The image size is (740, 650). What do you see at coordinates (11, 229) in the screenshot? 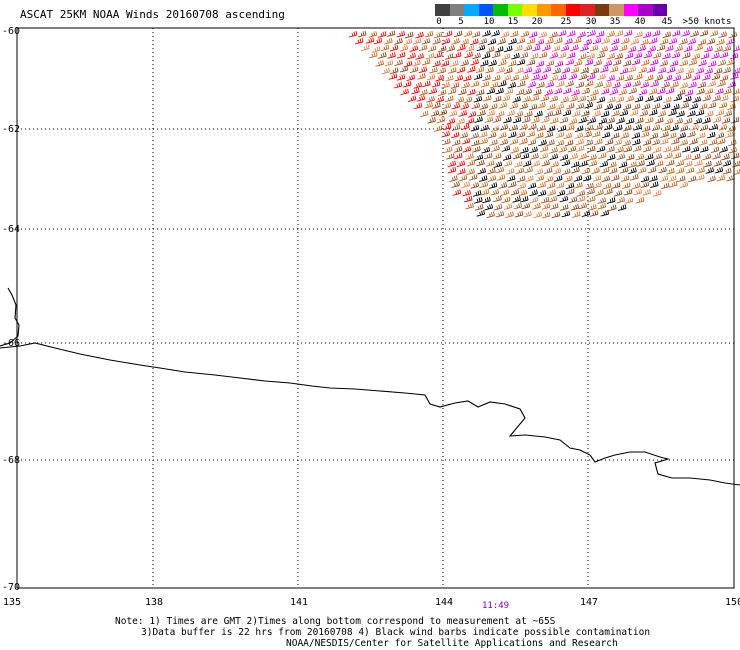
I see `latitude-label: -64` at bounding box center [11, 229].